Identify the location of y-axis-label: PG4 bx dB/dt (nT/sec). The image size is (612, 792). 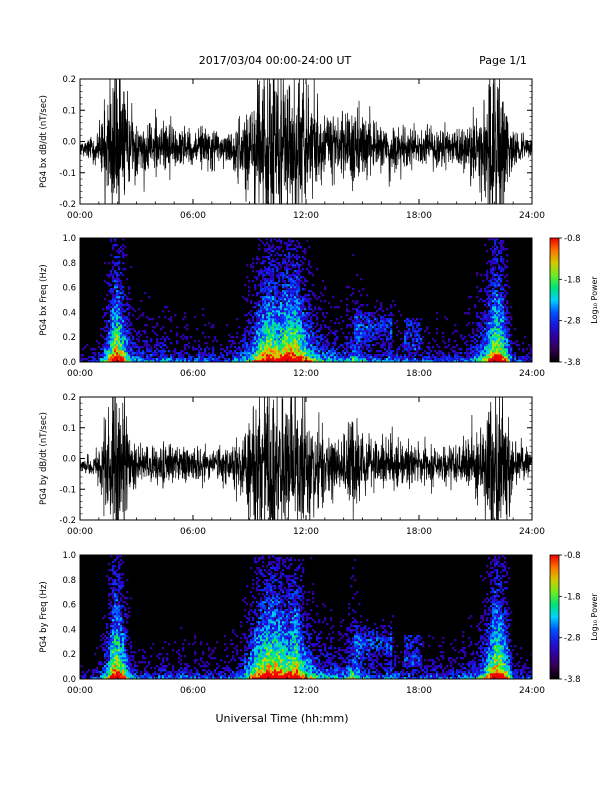
(44, 141).